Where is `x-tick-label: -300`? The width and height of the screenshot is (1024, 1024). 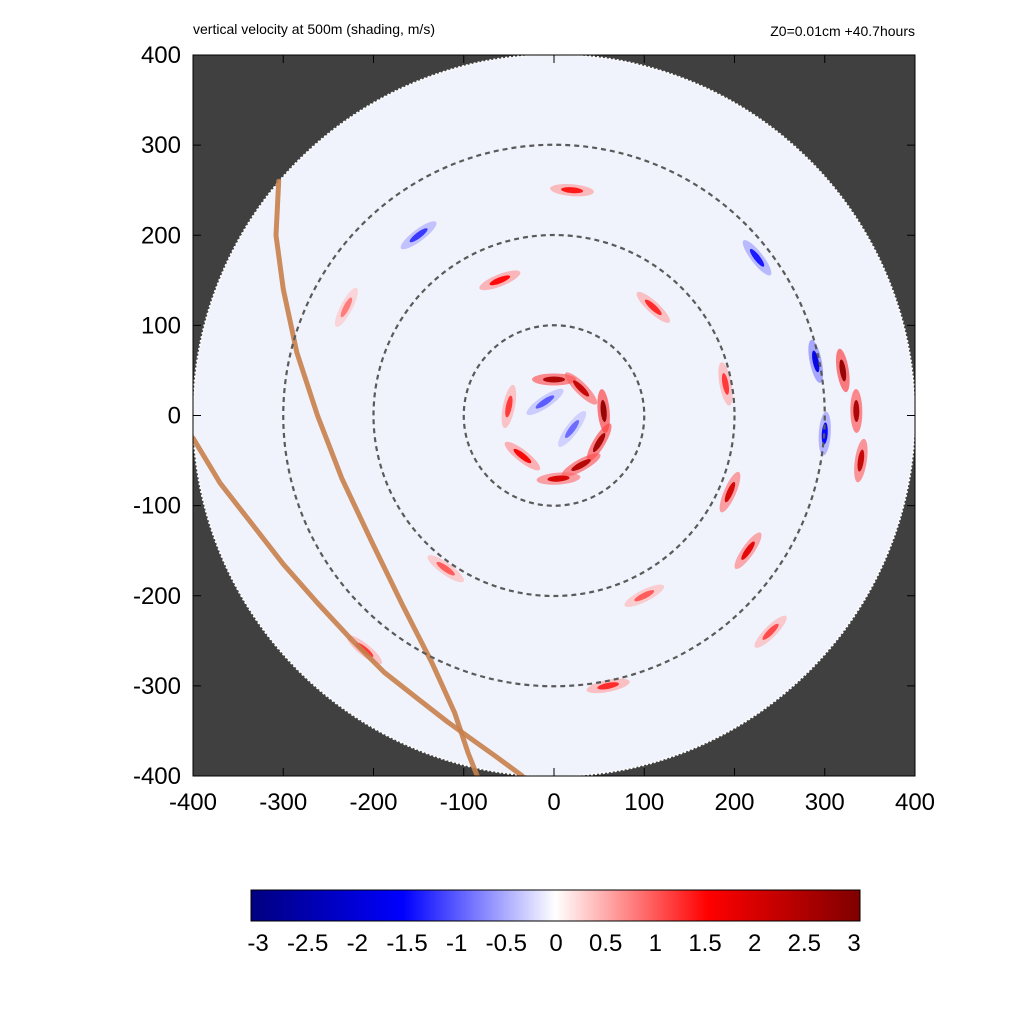
x-tick-label: -300 is located at coordinates (283, 802).